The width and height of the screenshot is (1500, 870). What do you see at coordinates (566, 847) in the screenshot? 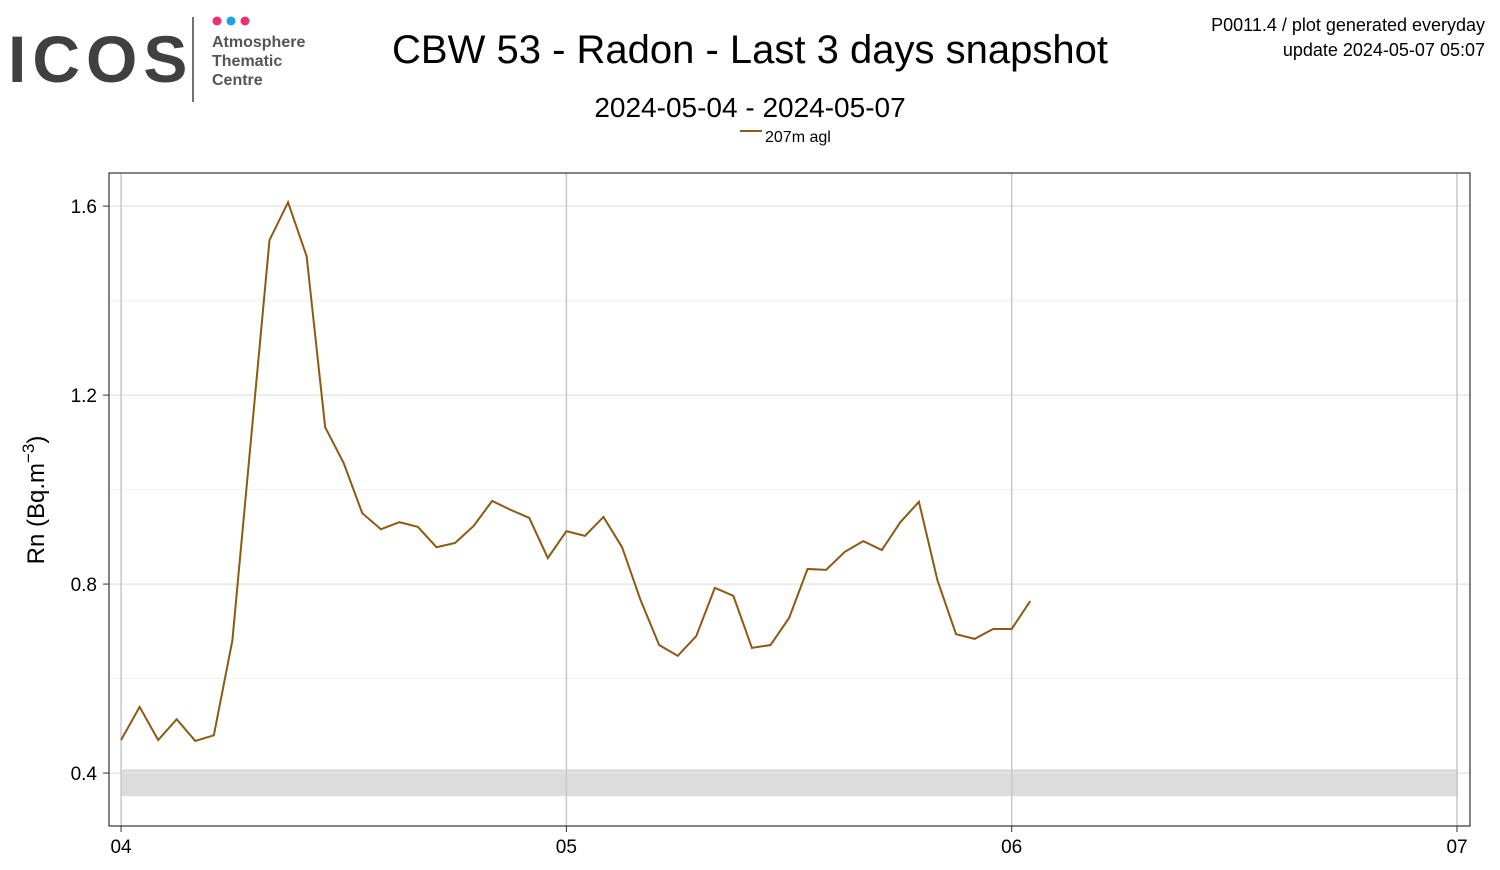
I see `x-tick-label: 05` at bounding box center [566, 847].